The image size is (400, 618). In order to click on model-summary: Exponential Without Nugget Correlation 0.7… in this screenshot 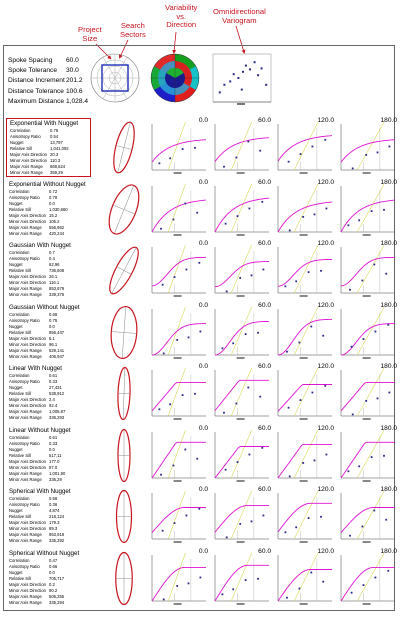, I will do `click(48, 209)`.